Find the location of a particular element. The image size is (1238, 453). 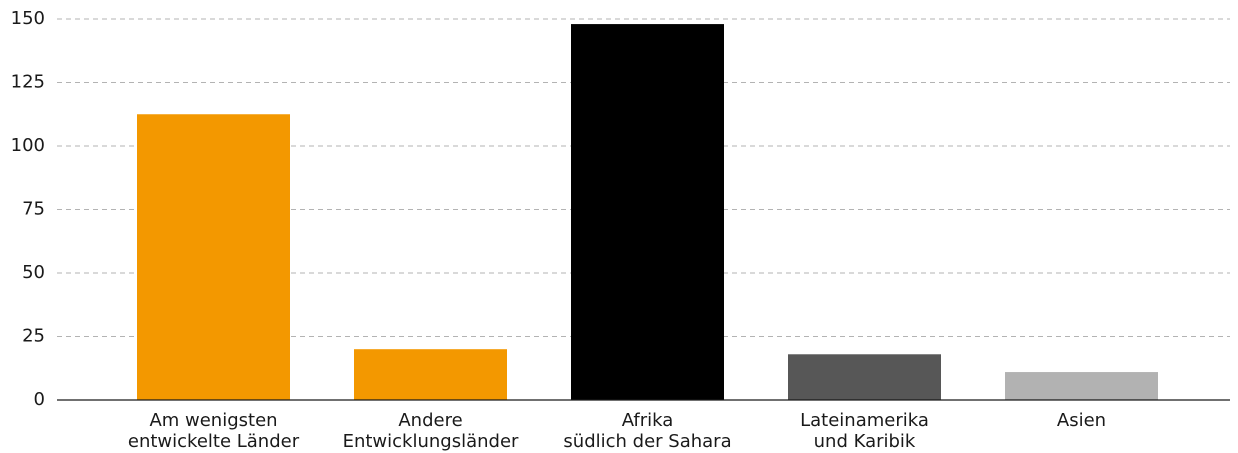

x-tick-label: Andere is located at coordinates (430, 420).